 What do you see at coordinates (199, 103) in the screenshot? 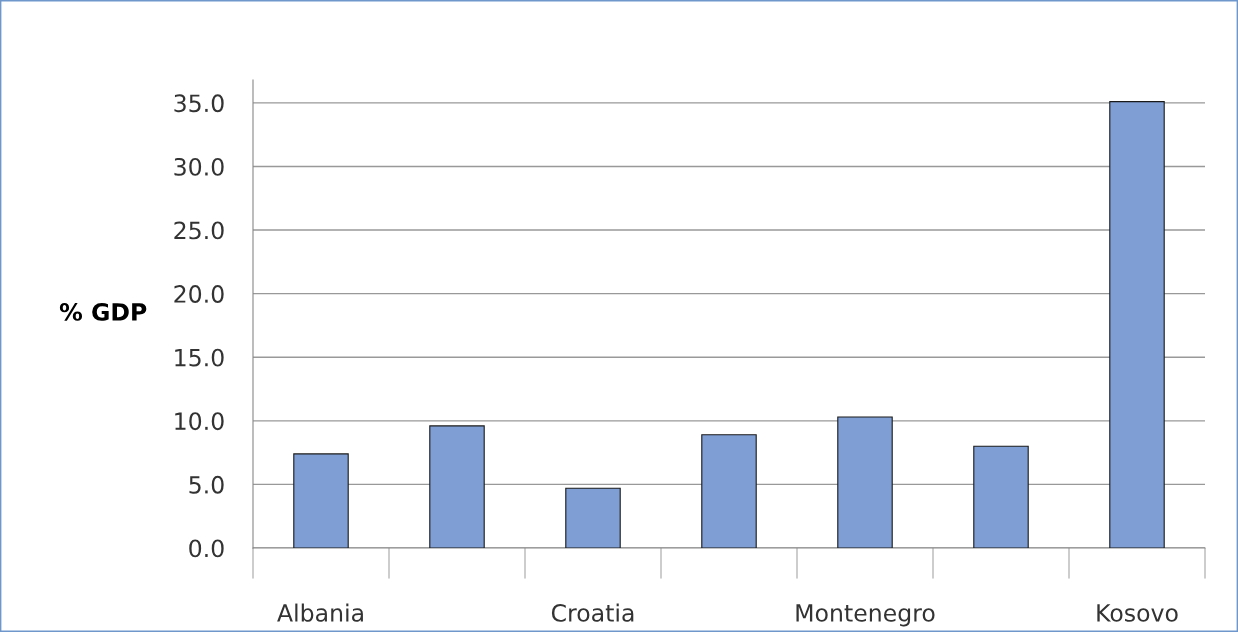
I see `y-tick-label: 35.0` at bounding box center [199, 103].